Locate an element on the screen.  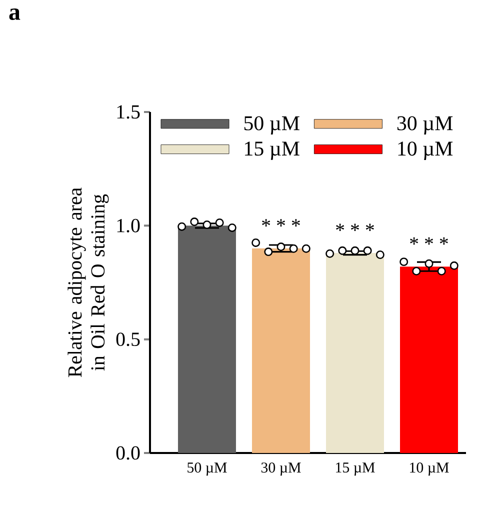
y-tick-label: 0.5 is located at coordinates (128, 339).